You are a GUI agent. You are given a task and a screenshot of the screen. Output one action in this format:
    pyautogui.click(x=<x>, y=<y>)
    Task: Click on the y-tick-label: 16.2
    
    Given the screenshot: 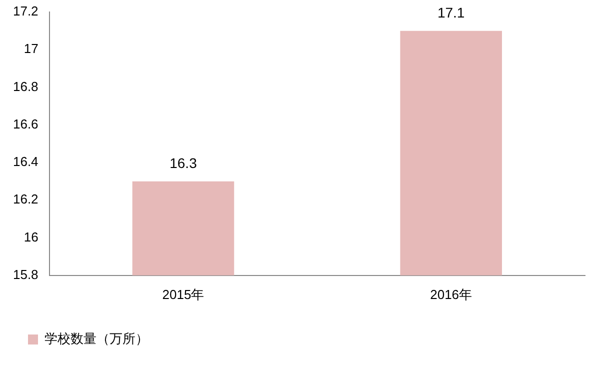 What is the action you would take?
    pyautogui.click(x=25, y=199)
    